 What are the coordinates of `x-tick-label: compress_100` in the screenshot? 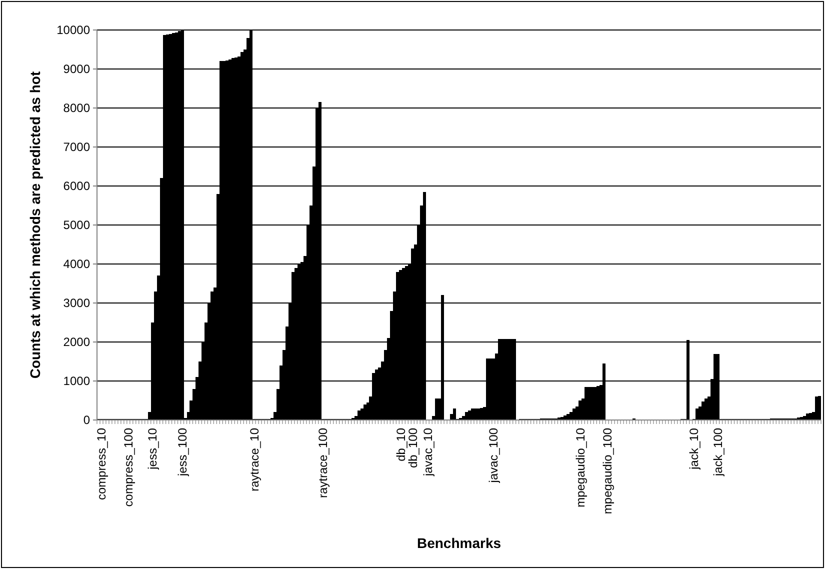 It's located at (129, 467).